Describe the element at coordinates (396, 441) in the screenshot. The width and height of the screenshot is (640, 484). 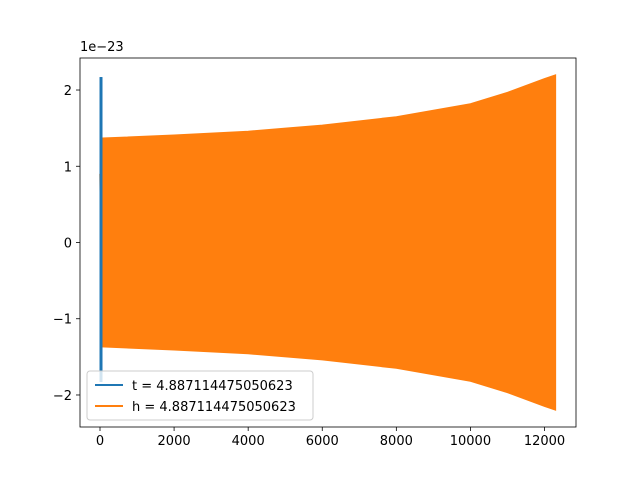
I see `x-tick-label: 8000` at that location.